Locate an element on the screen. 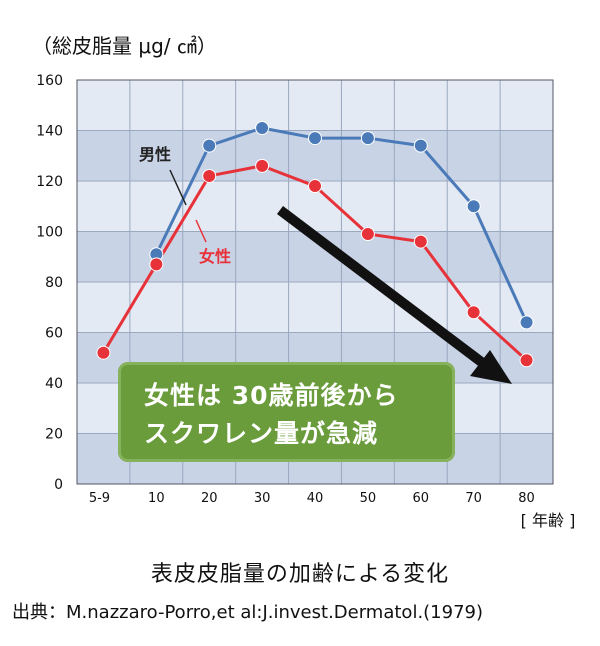 The height and width of the screenshot is (646, 600). x-tick-label: 80 is located at coordinates (526, 498).